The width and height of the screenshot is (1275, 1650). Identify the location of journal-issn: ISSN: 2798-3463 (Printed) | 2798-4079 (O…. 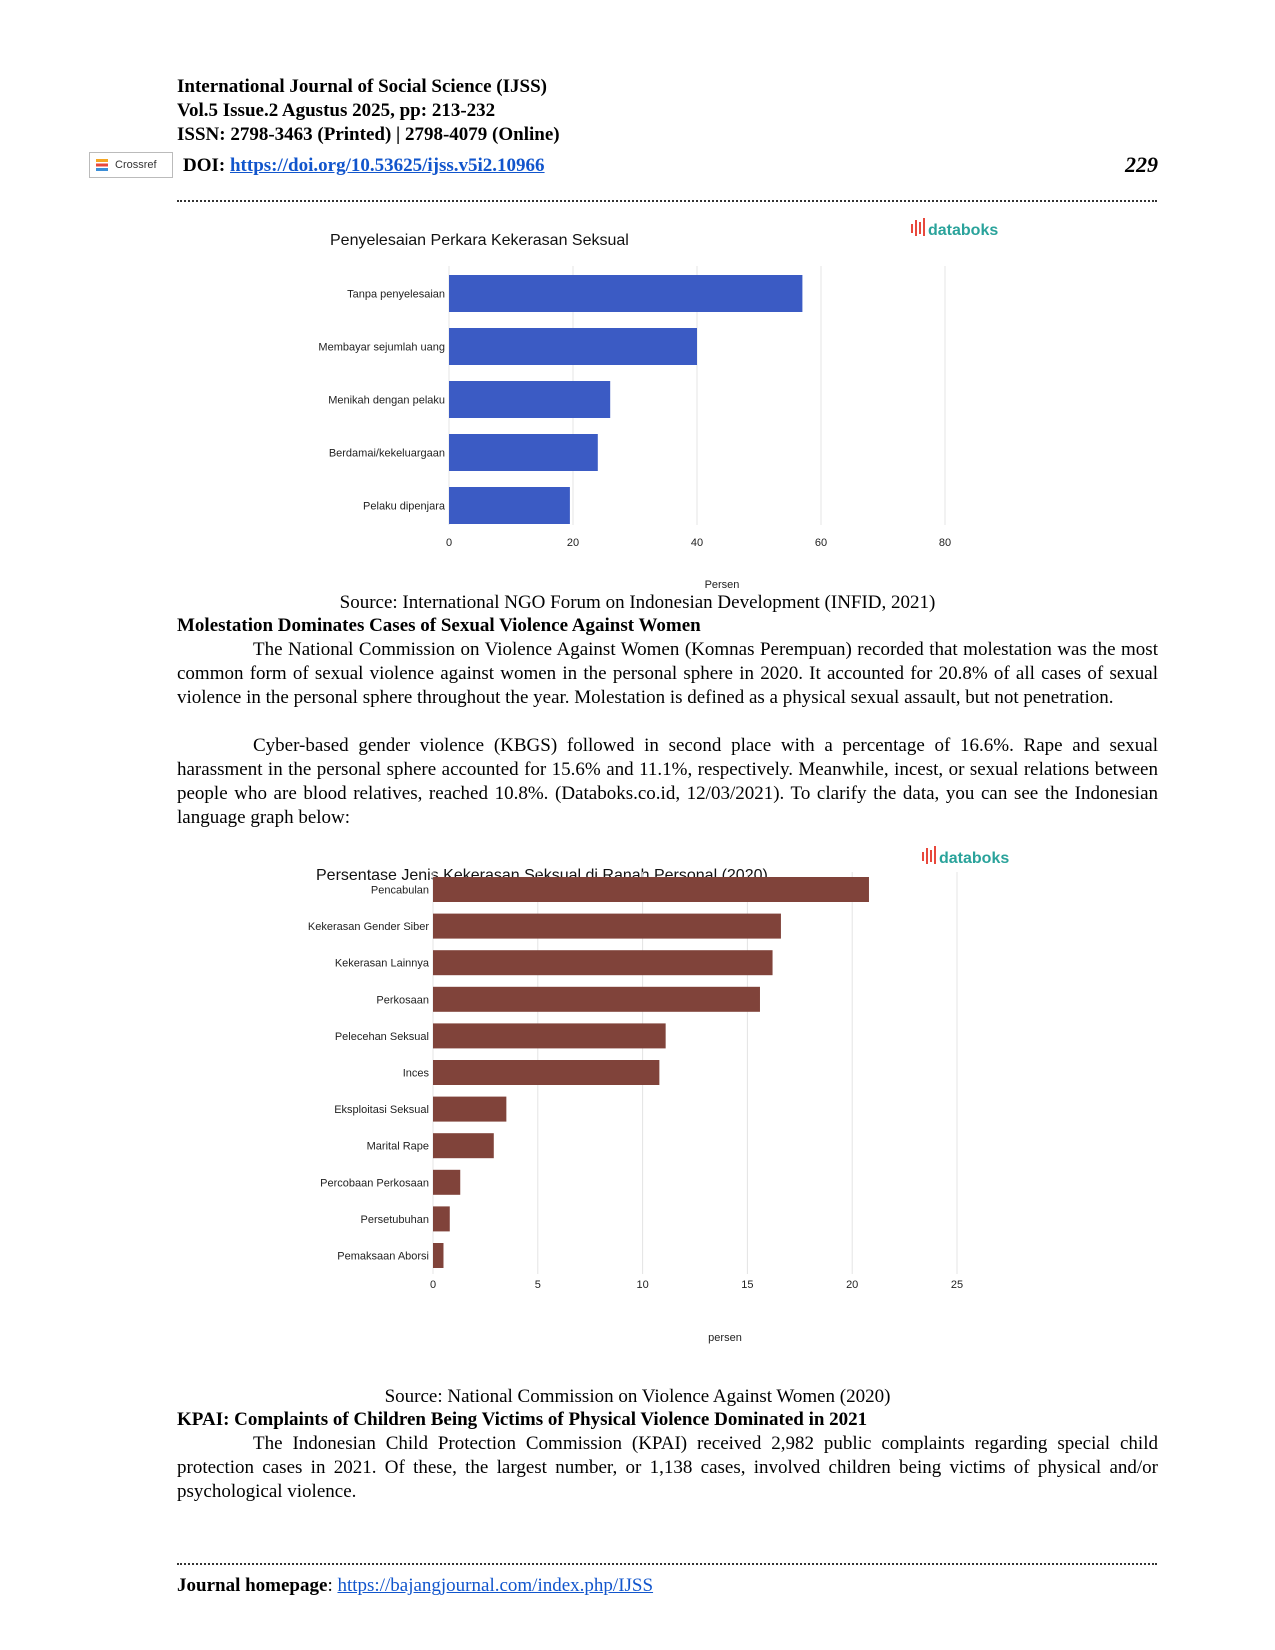
(368, 134).